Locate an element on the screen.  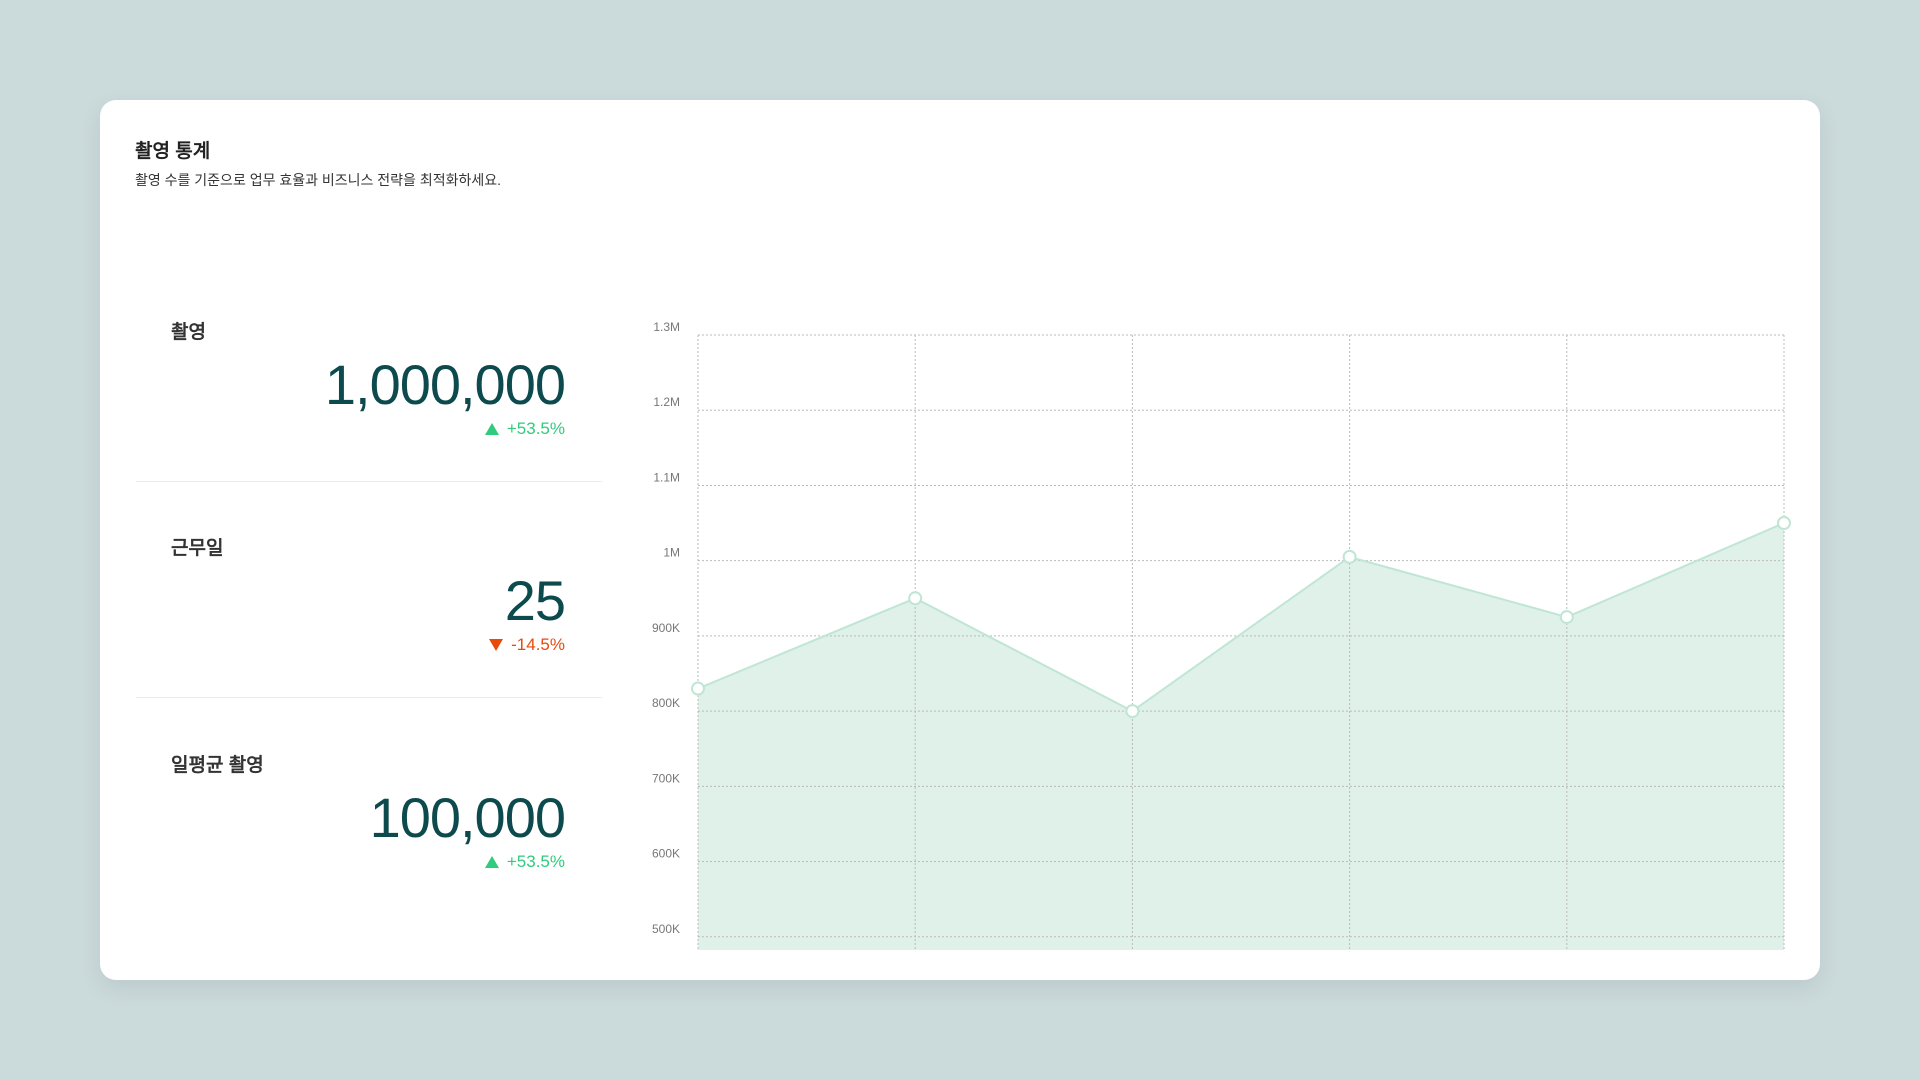
stat-label: 촬영 is located at coordinates (188, 332).